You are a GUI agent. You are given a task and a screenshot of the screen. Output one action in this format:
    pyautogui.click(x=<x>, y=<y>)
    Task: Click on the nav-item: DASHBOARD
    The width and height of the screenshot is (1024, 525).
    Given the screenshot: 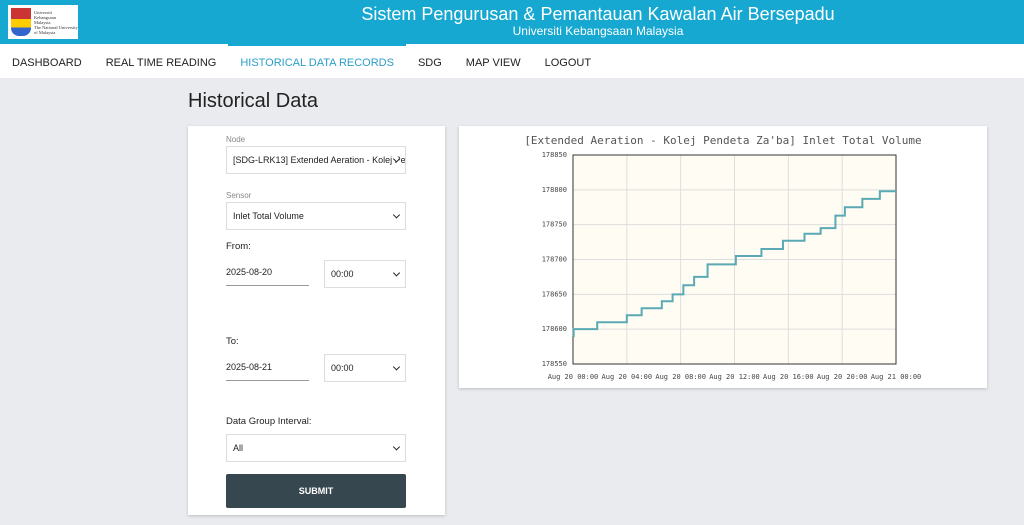 What is the action you would take?
    pyautogui.click(x=47, y=63)
    